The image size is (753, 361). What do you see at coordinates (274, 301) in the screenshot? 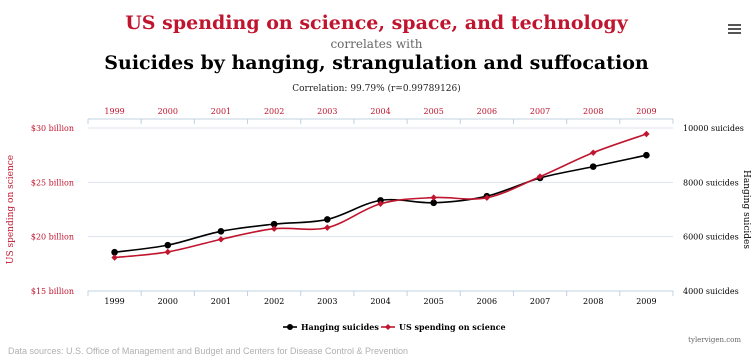
I see `bottom-x-tick-label: 2002` at bounding box center [274, 301].